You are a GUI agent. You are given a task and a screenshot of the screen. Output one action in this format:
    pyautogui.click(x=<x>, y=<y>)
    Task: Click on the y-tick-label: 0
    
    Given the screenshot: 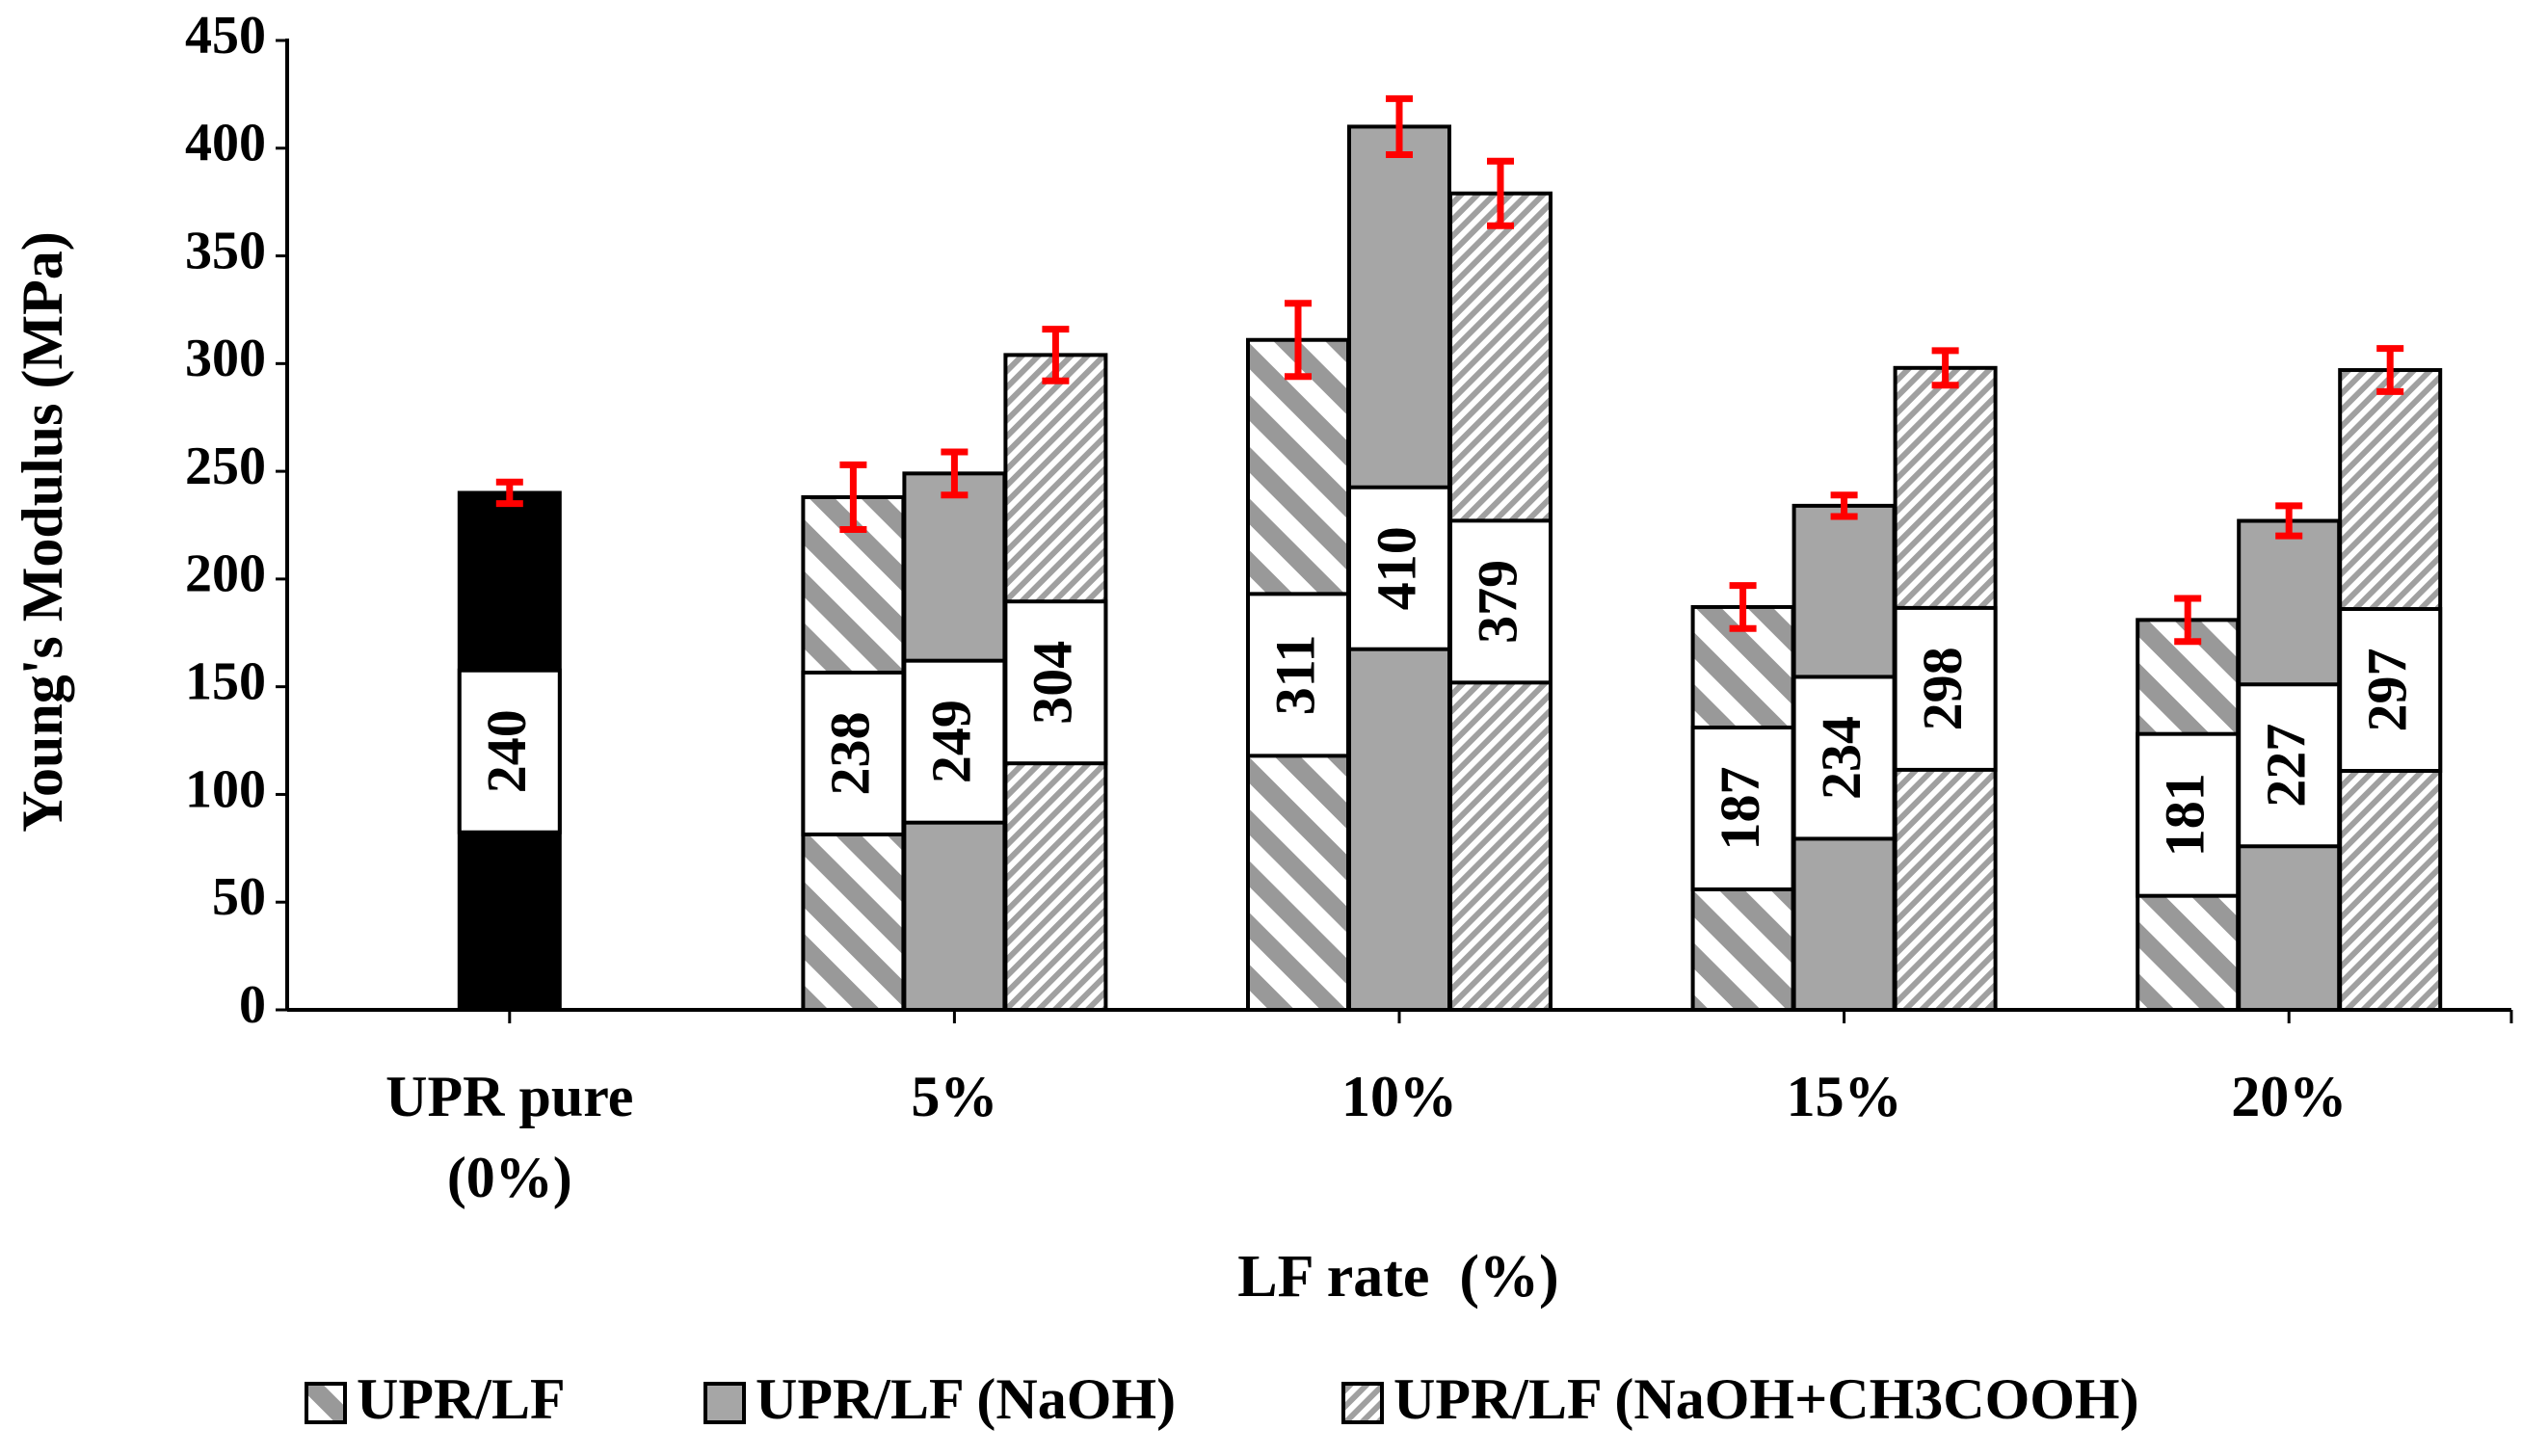 What is the action you would take?
    pyautogui.click(x=252, y=1005)
    